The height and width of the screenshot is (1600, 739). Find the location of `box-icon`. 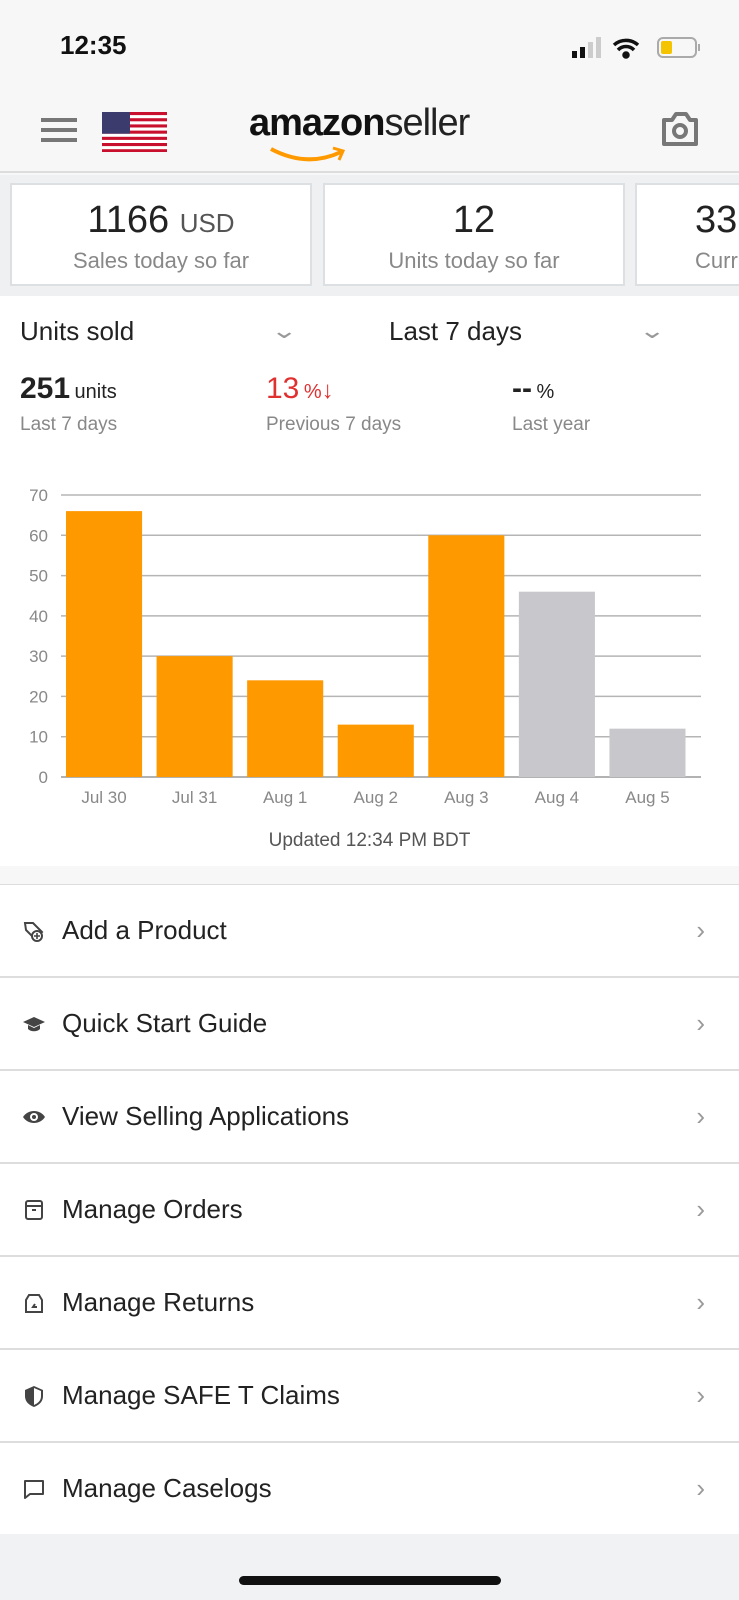

box-icon is located at coordinates (31, 1210).